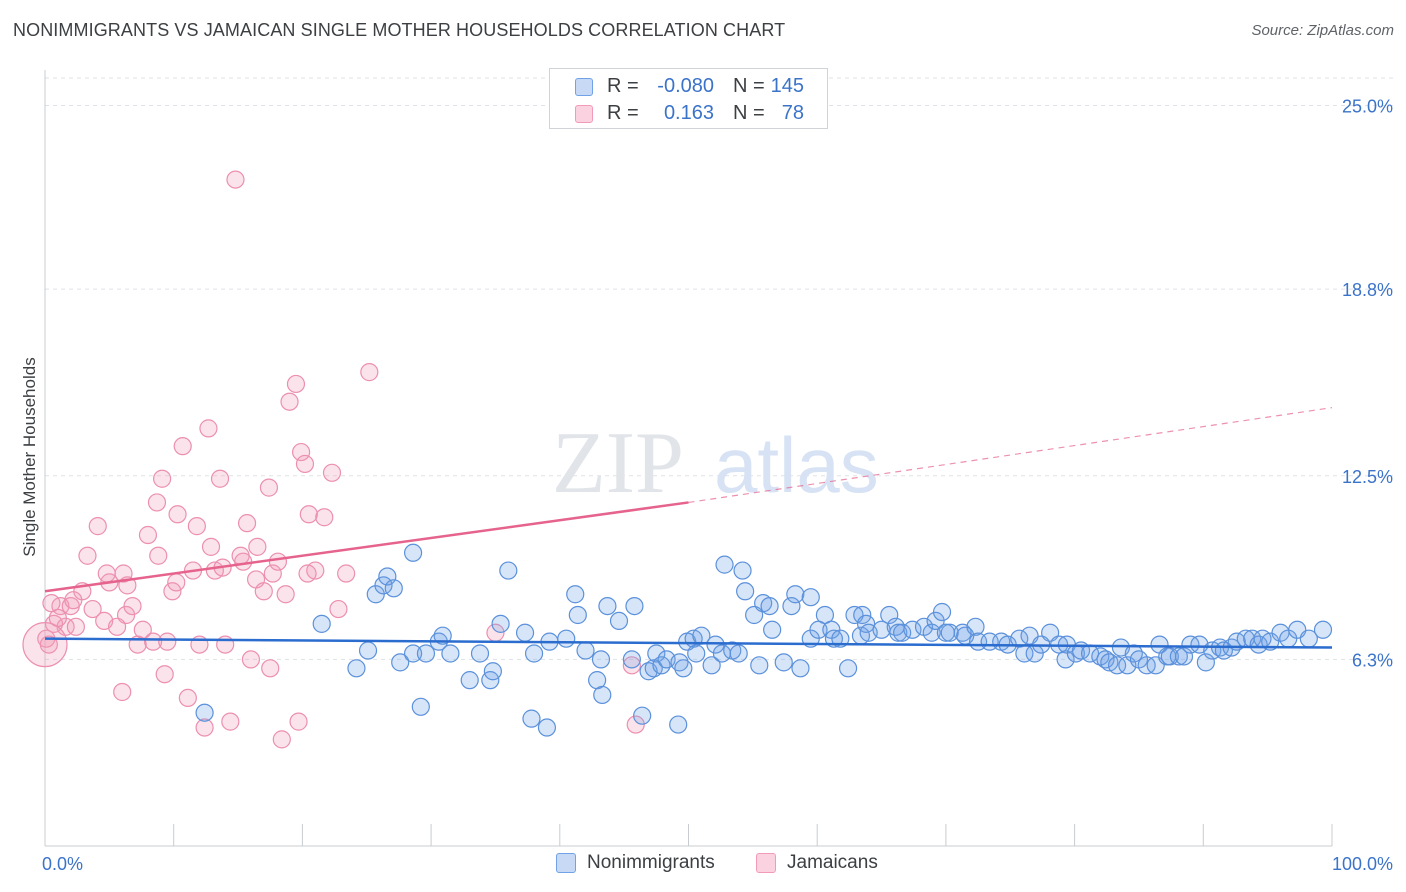 The height and width of the screenshot is (892, 1406). Describe the element at coordinates (29, 456) in the screenshot. I see `y-axis-label: Single Mother Households` at that location.